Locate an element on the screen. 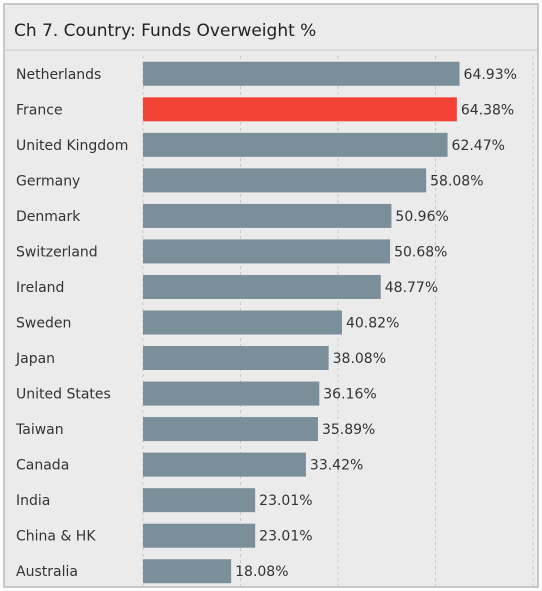 This screenshot has height=591, width=542. y-tick-label: France is located at coordinates (39, 110).